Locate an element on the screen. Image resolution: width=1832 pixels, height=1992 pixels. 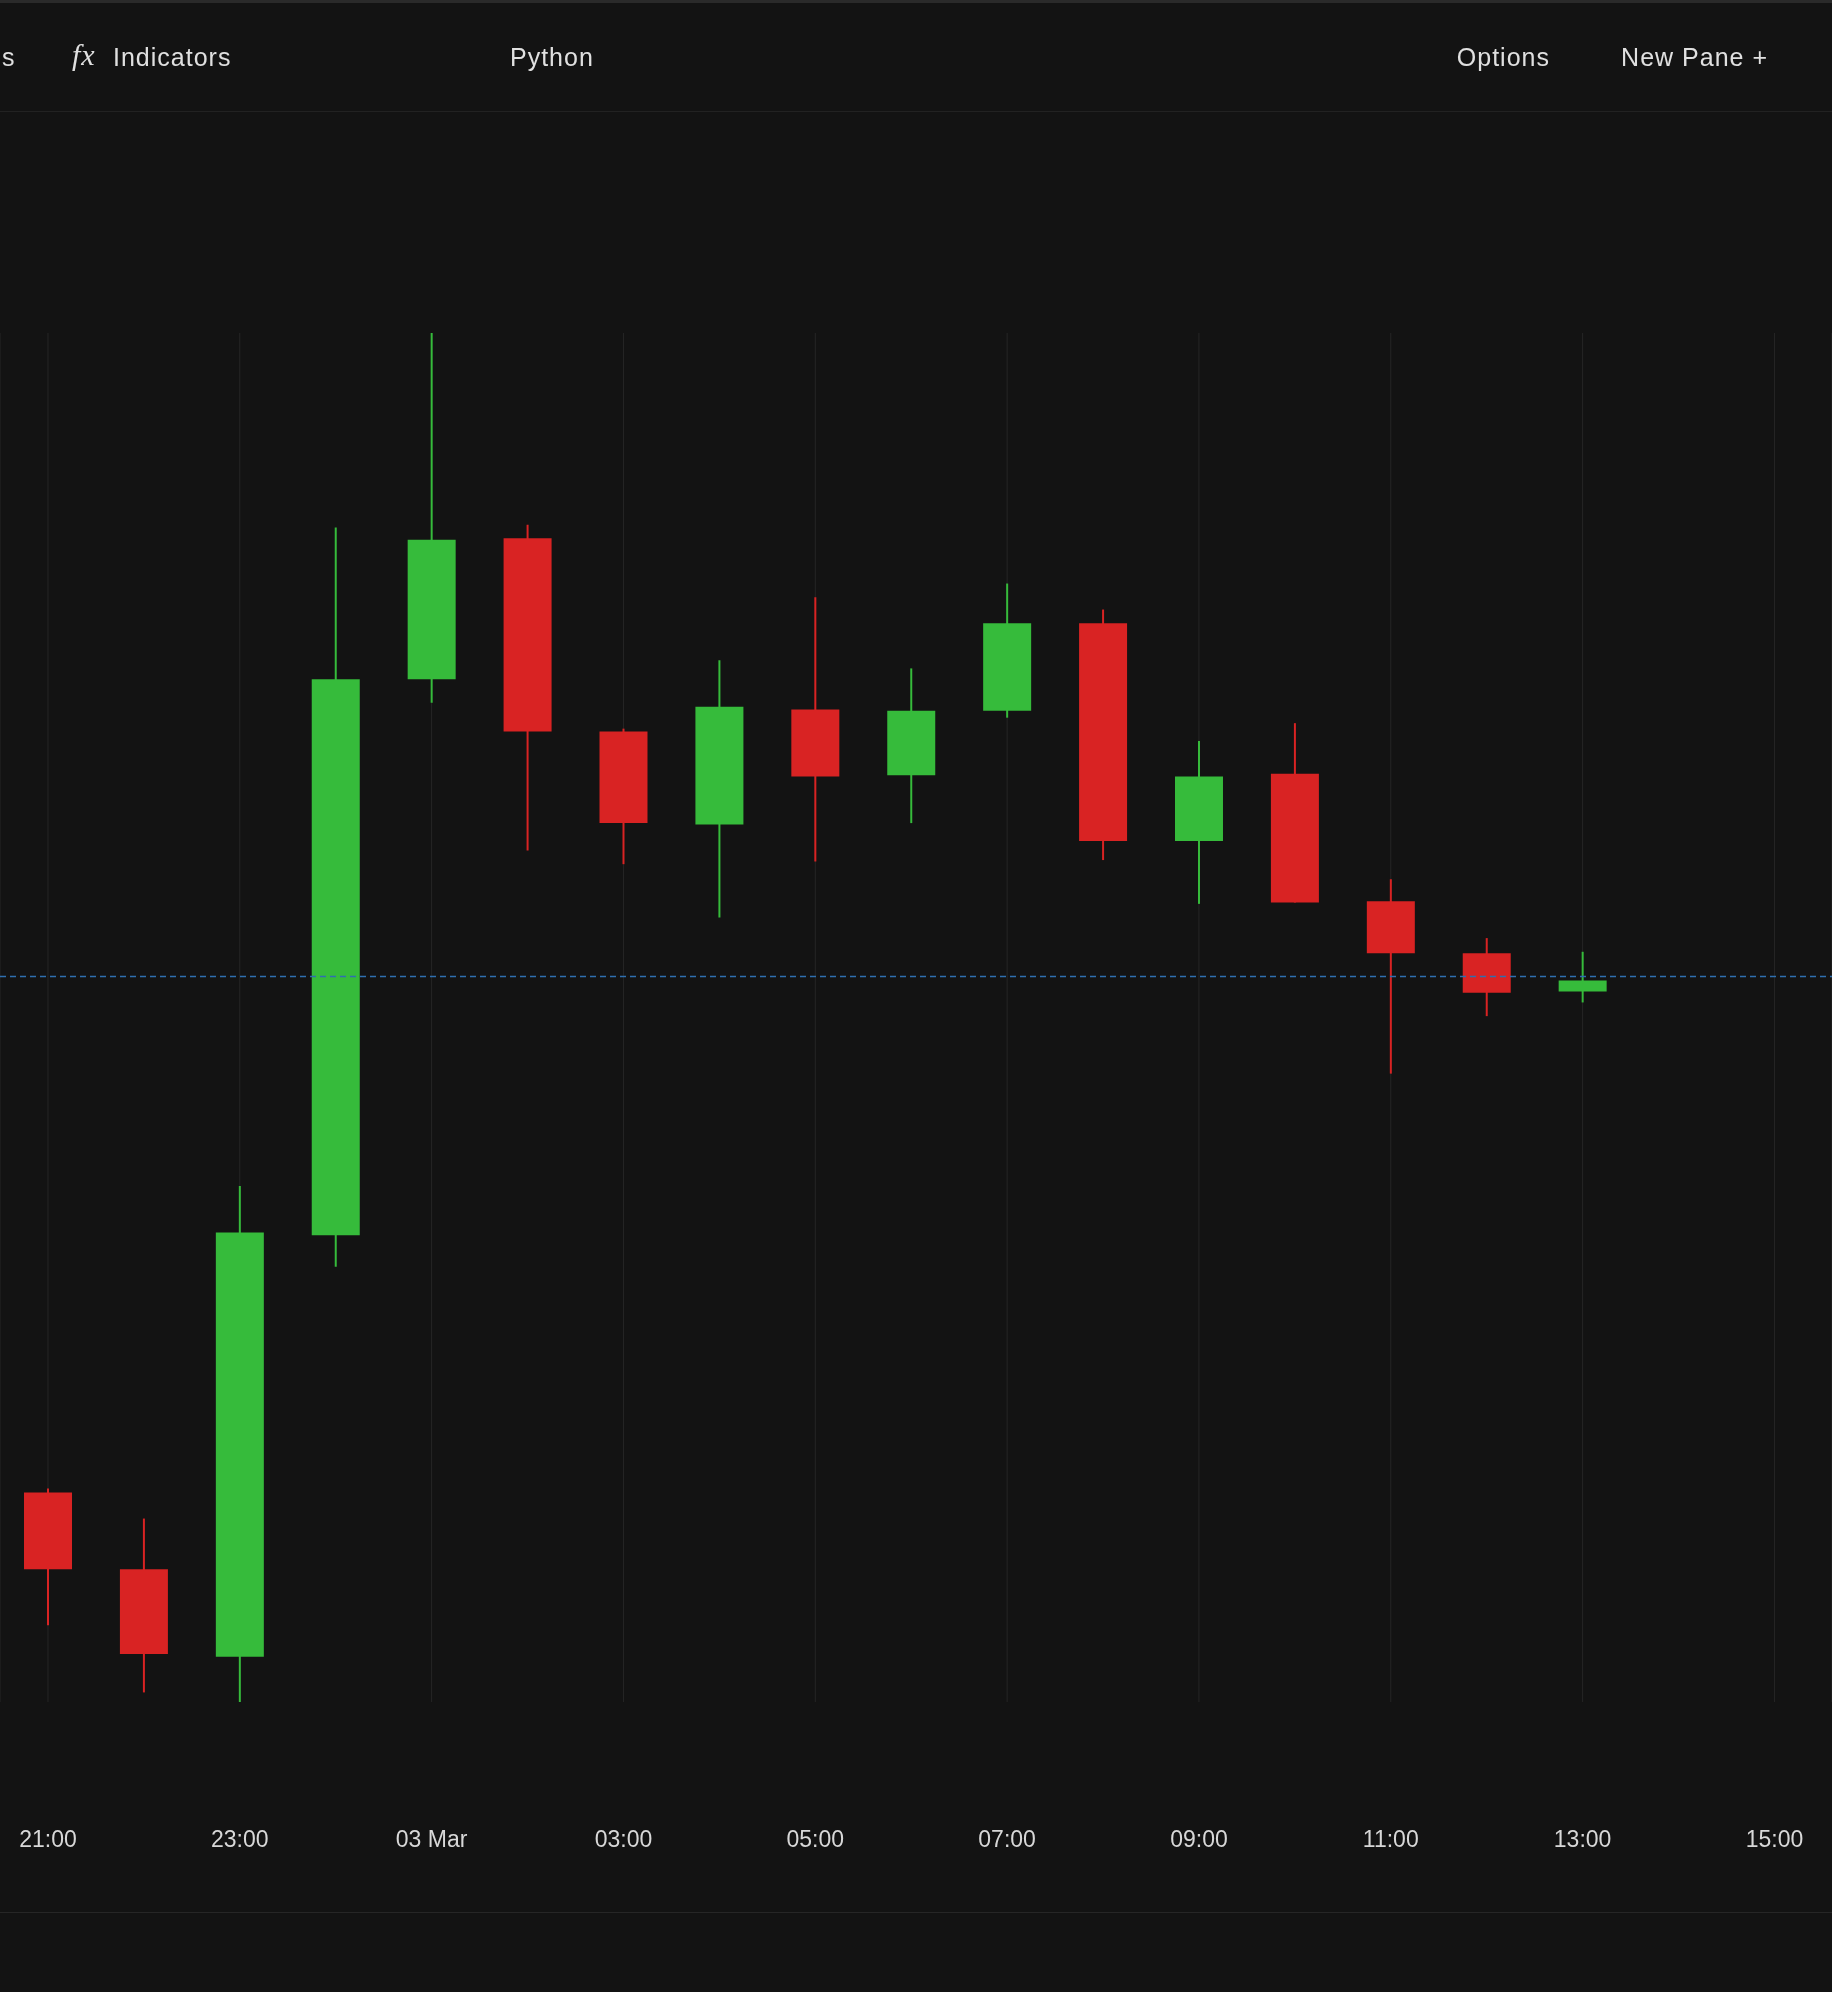
x-tick-label: 07:00 is located at coordinates (1007, 1839).